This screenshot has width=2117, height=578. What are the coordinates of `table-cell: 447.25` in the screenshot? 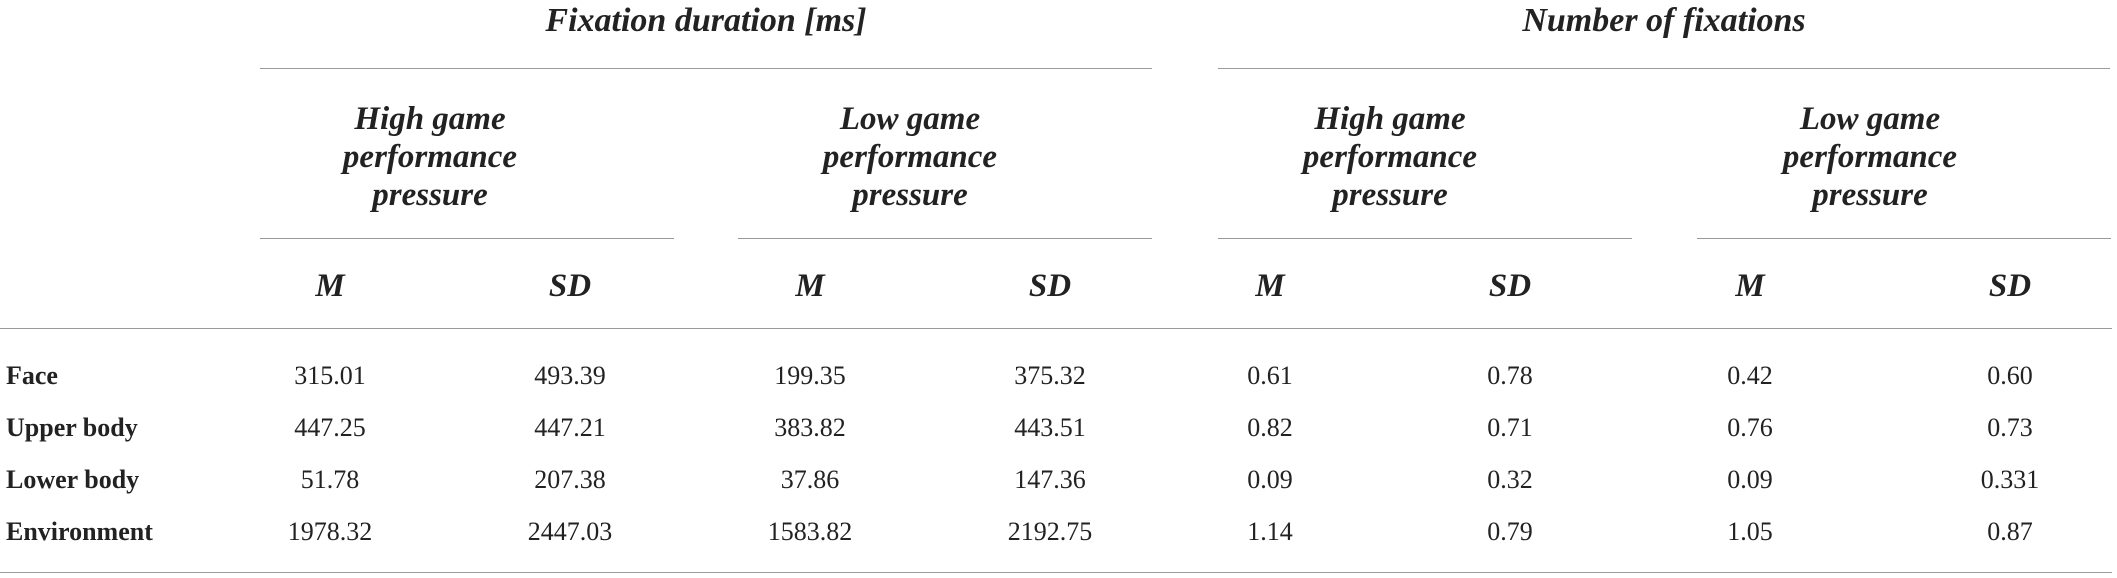 It's located at (330, 427).